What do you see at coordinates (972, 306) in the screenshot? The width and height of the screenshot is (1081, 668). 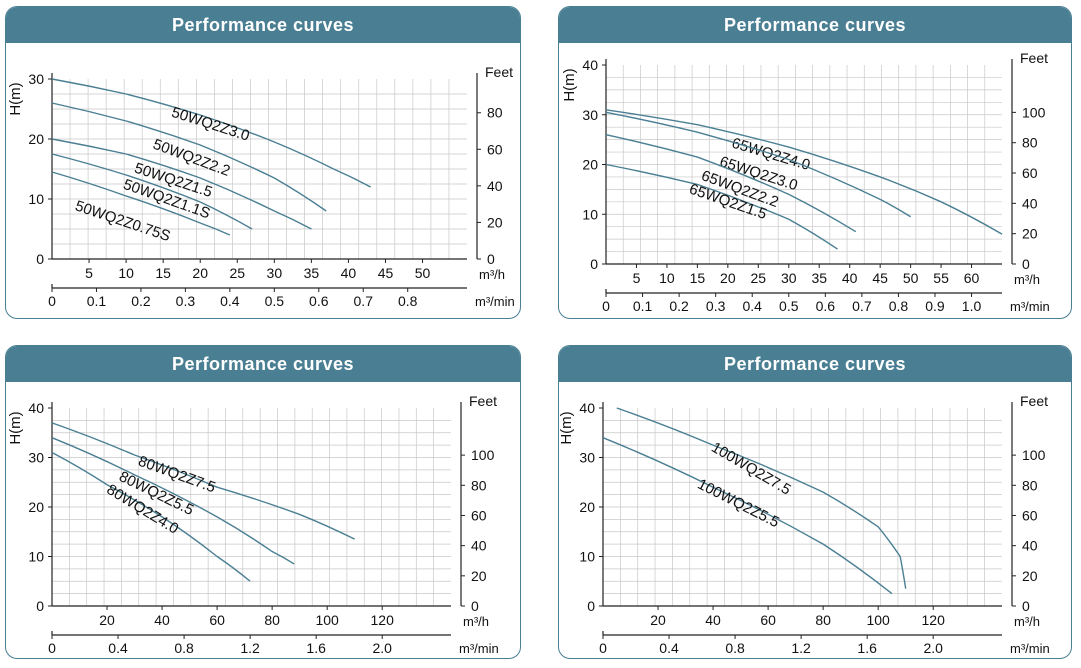 I see `x2-tick-label: 1.0` at bounding box center [972, 306].